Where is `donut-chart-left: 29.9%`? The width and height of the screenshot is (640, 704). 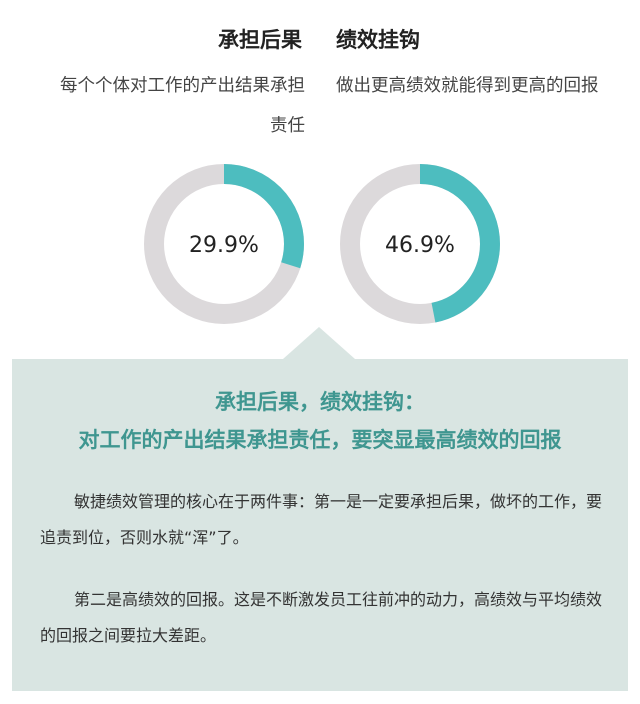
donut-chart-left: 29.9% is located at coordinates (224, 244).